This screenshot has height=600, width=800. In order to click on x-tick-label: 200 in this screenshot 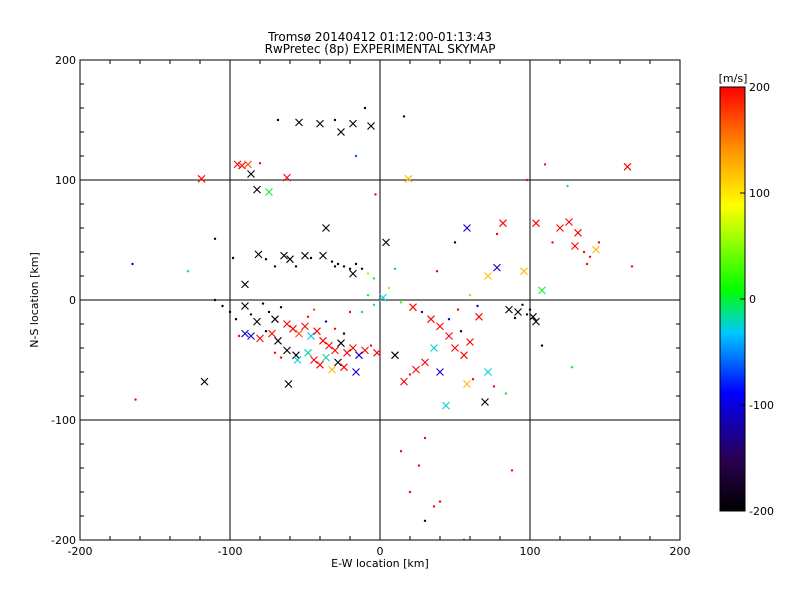, I will do `click(680, 551)`.